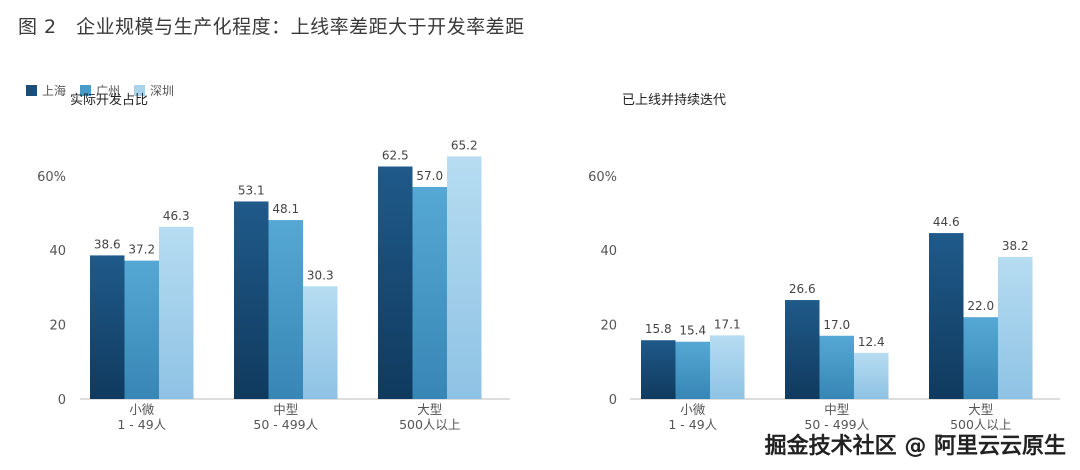 This screenshot has height=470, width=1080. Describe the element at coordinates (464, 145) in the screenshot. I see `chart1-value-label: 65.2` at that location.